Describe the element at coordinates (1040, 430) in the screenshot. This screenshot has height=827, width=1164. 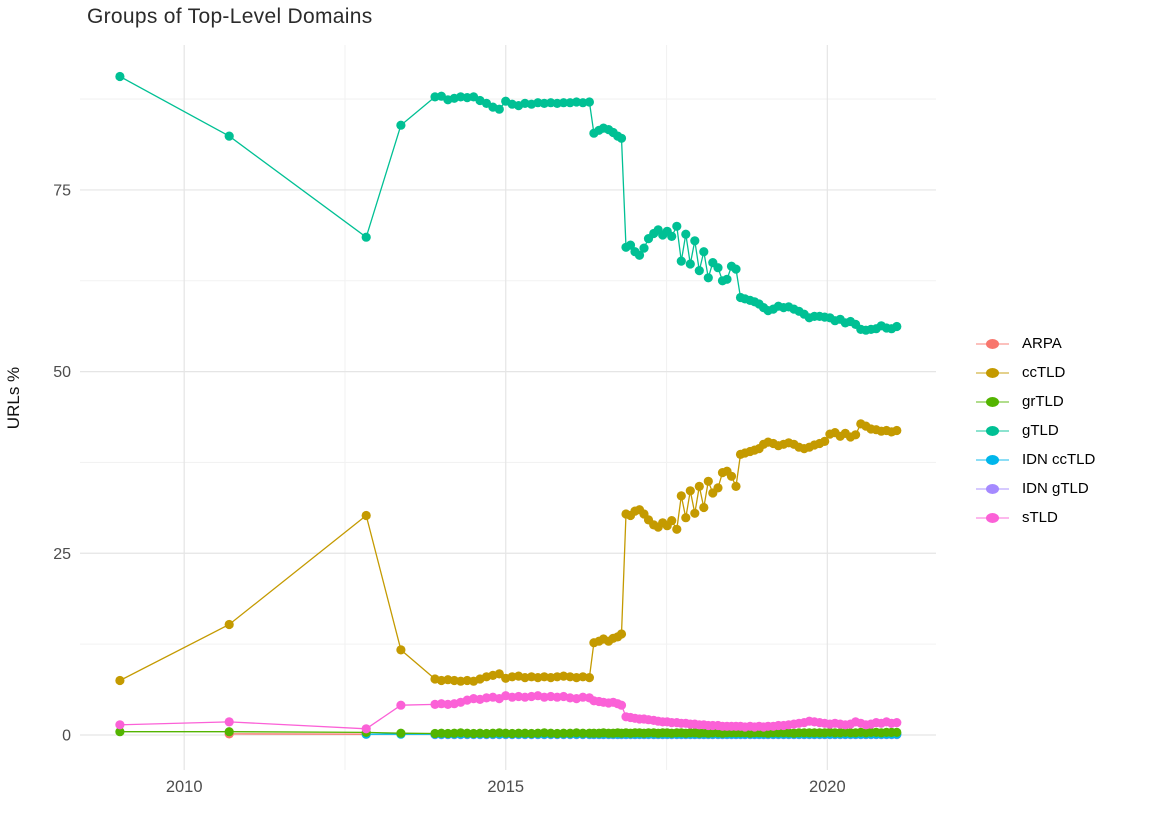
I see `legend-label: gTLD` at that location.